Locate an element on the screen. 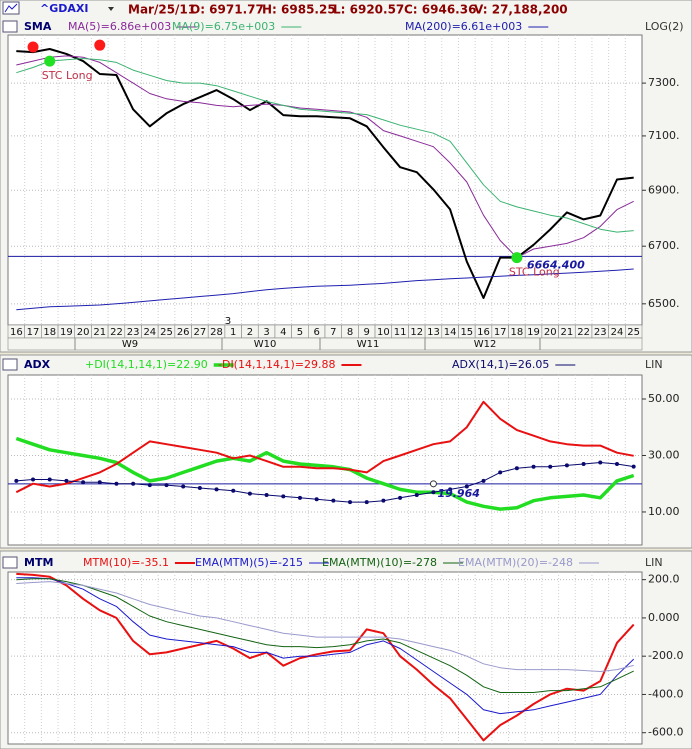 This screenshot has width=692, height=749. x-tick-label: 15 is located at coordinates (466, 332).